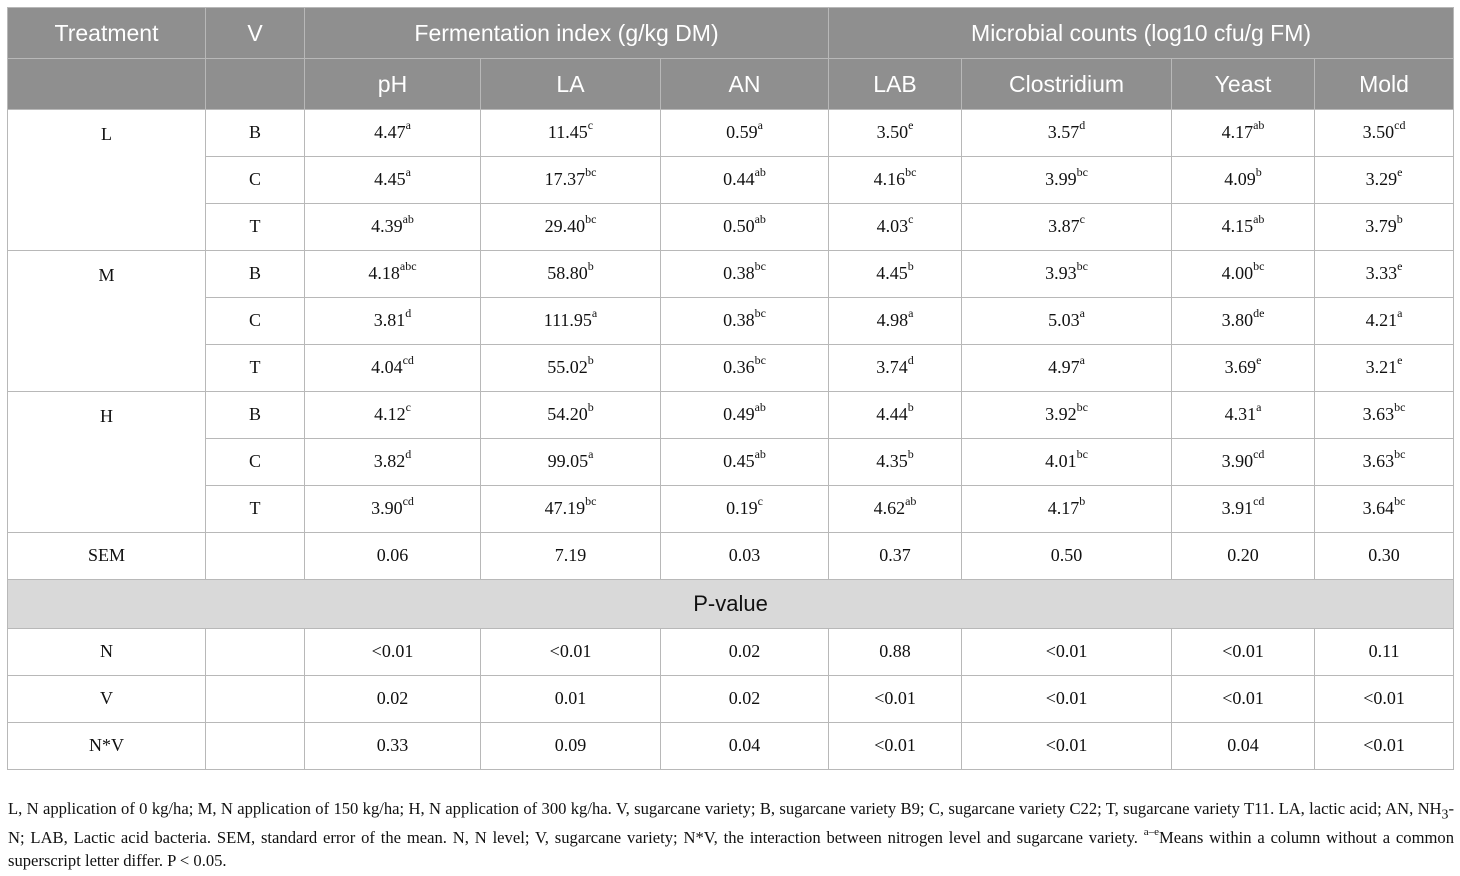  I want to click on value-cell: 0.36bc, so click(744, 368).